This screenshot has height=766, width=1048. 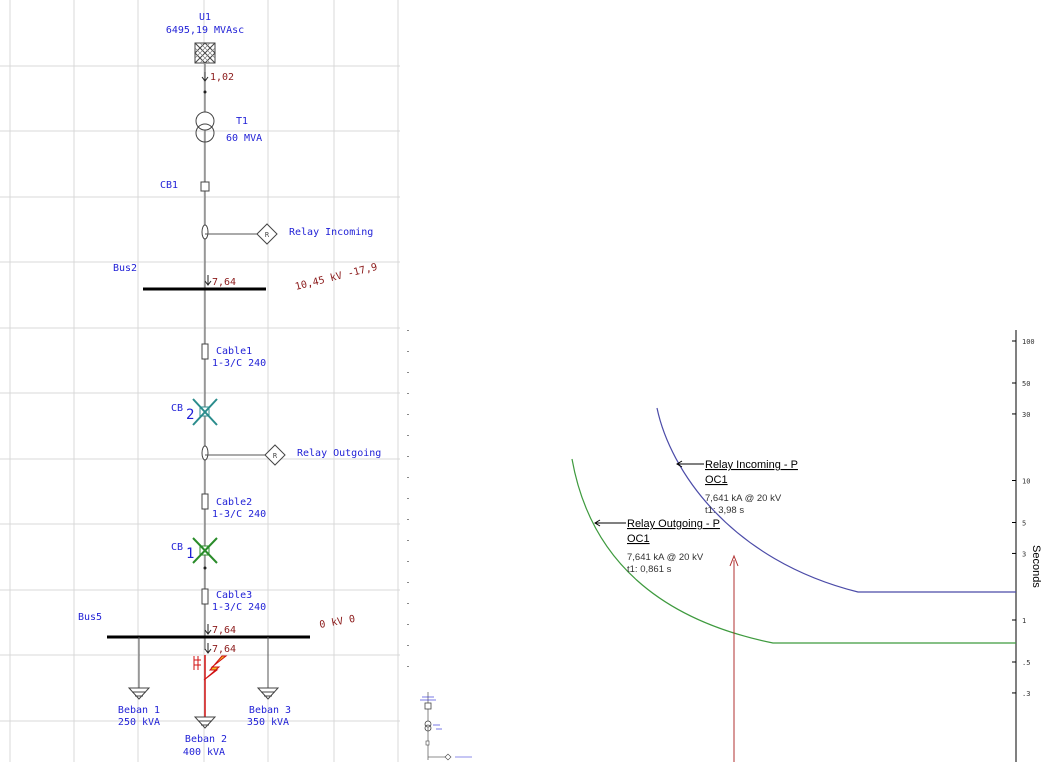 What do you see at coordinates (205, 596) in the screenshot?
I see `cable3-icon` at bounding box center [205, 596].